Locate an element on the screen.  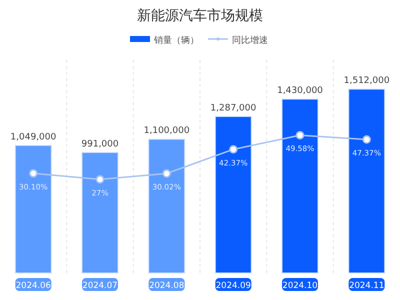
data-label: 991,000 is located at coordinates (100, 144).